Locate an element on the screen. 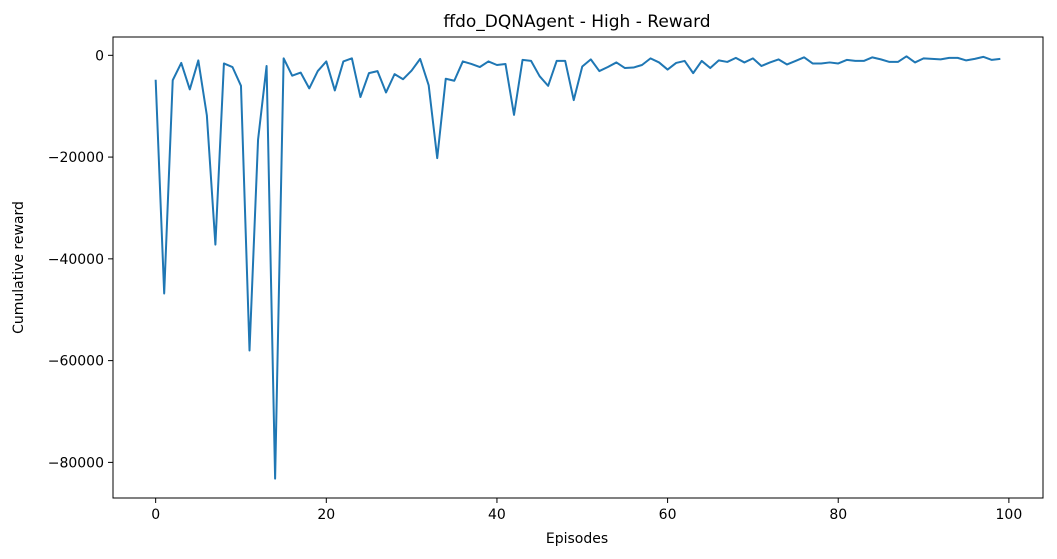  chart-title: ffdo_DQNAgent - High - Reward is located at coordinates (576, 22).